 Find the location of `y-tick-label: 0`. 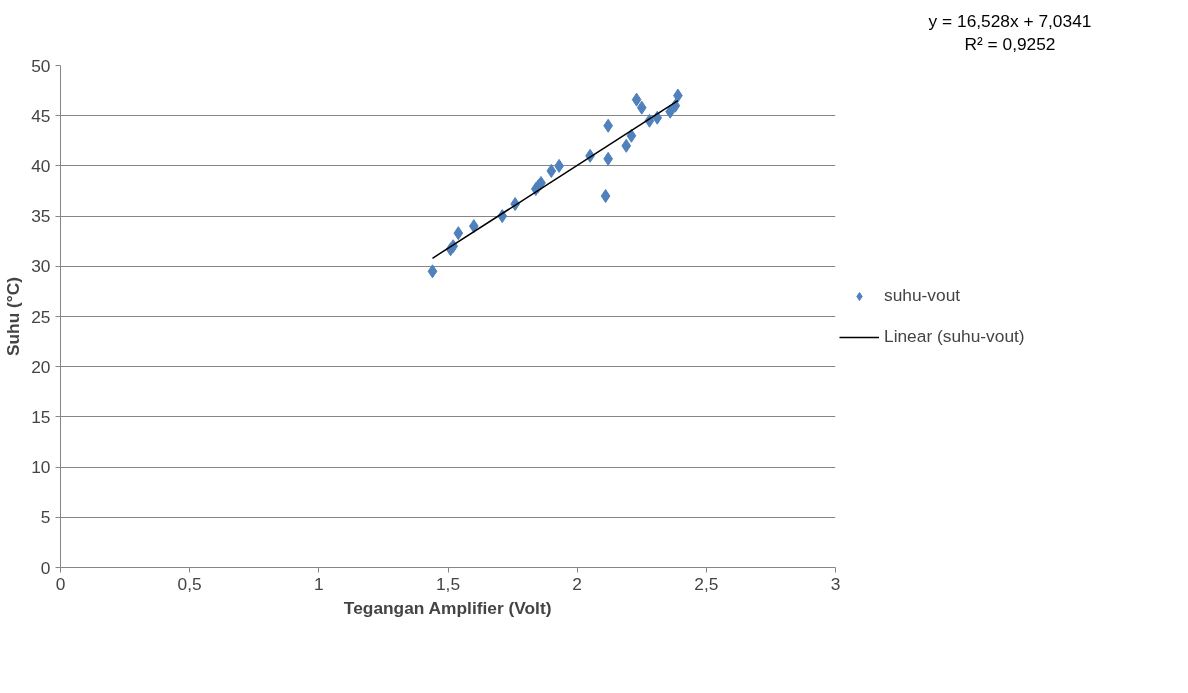

y-tick-label: 0 is located at coordinates (45, 567).